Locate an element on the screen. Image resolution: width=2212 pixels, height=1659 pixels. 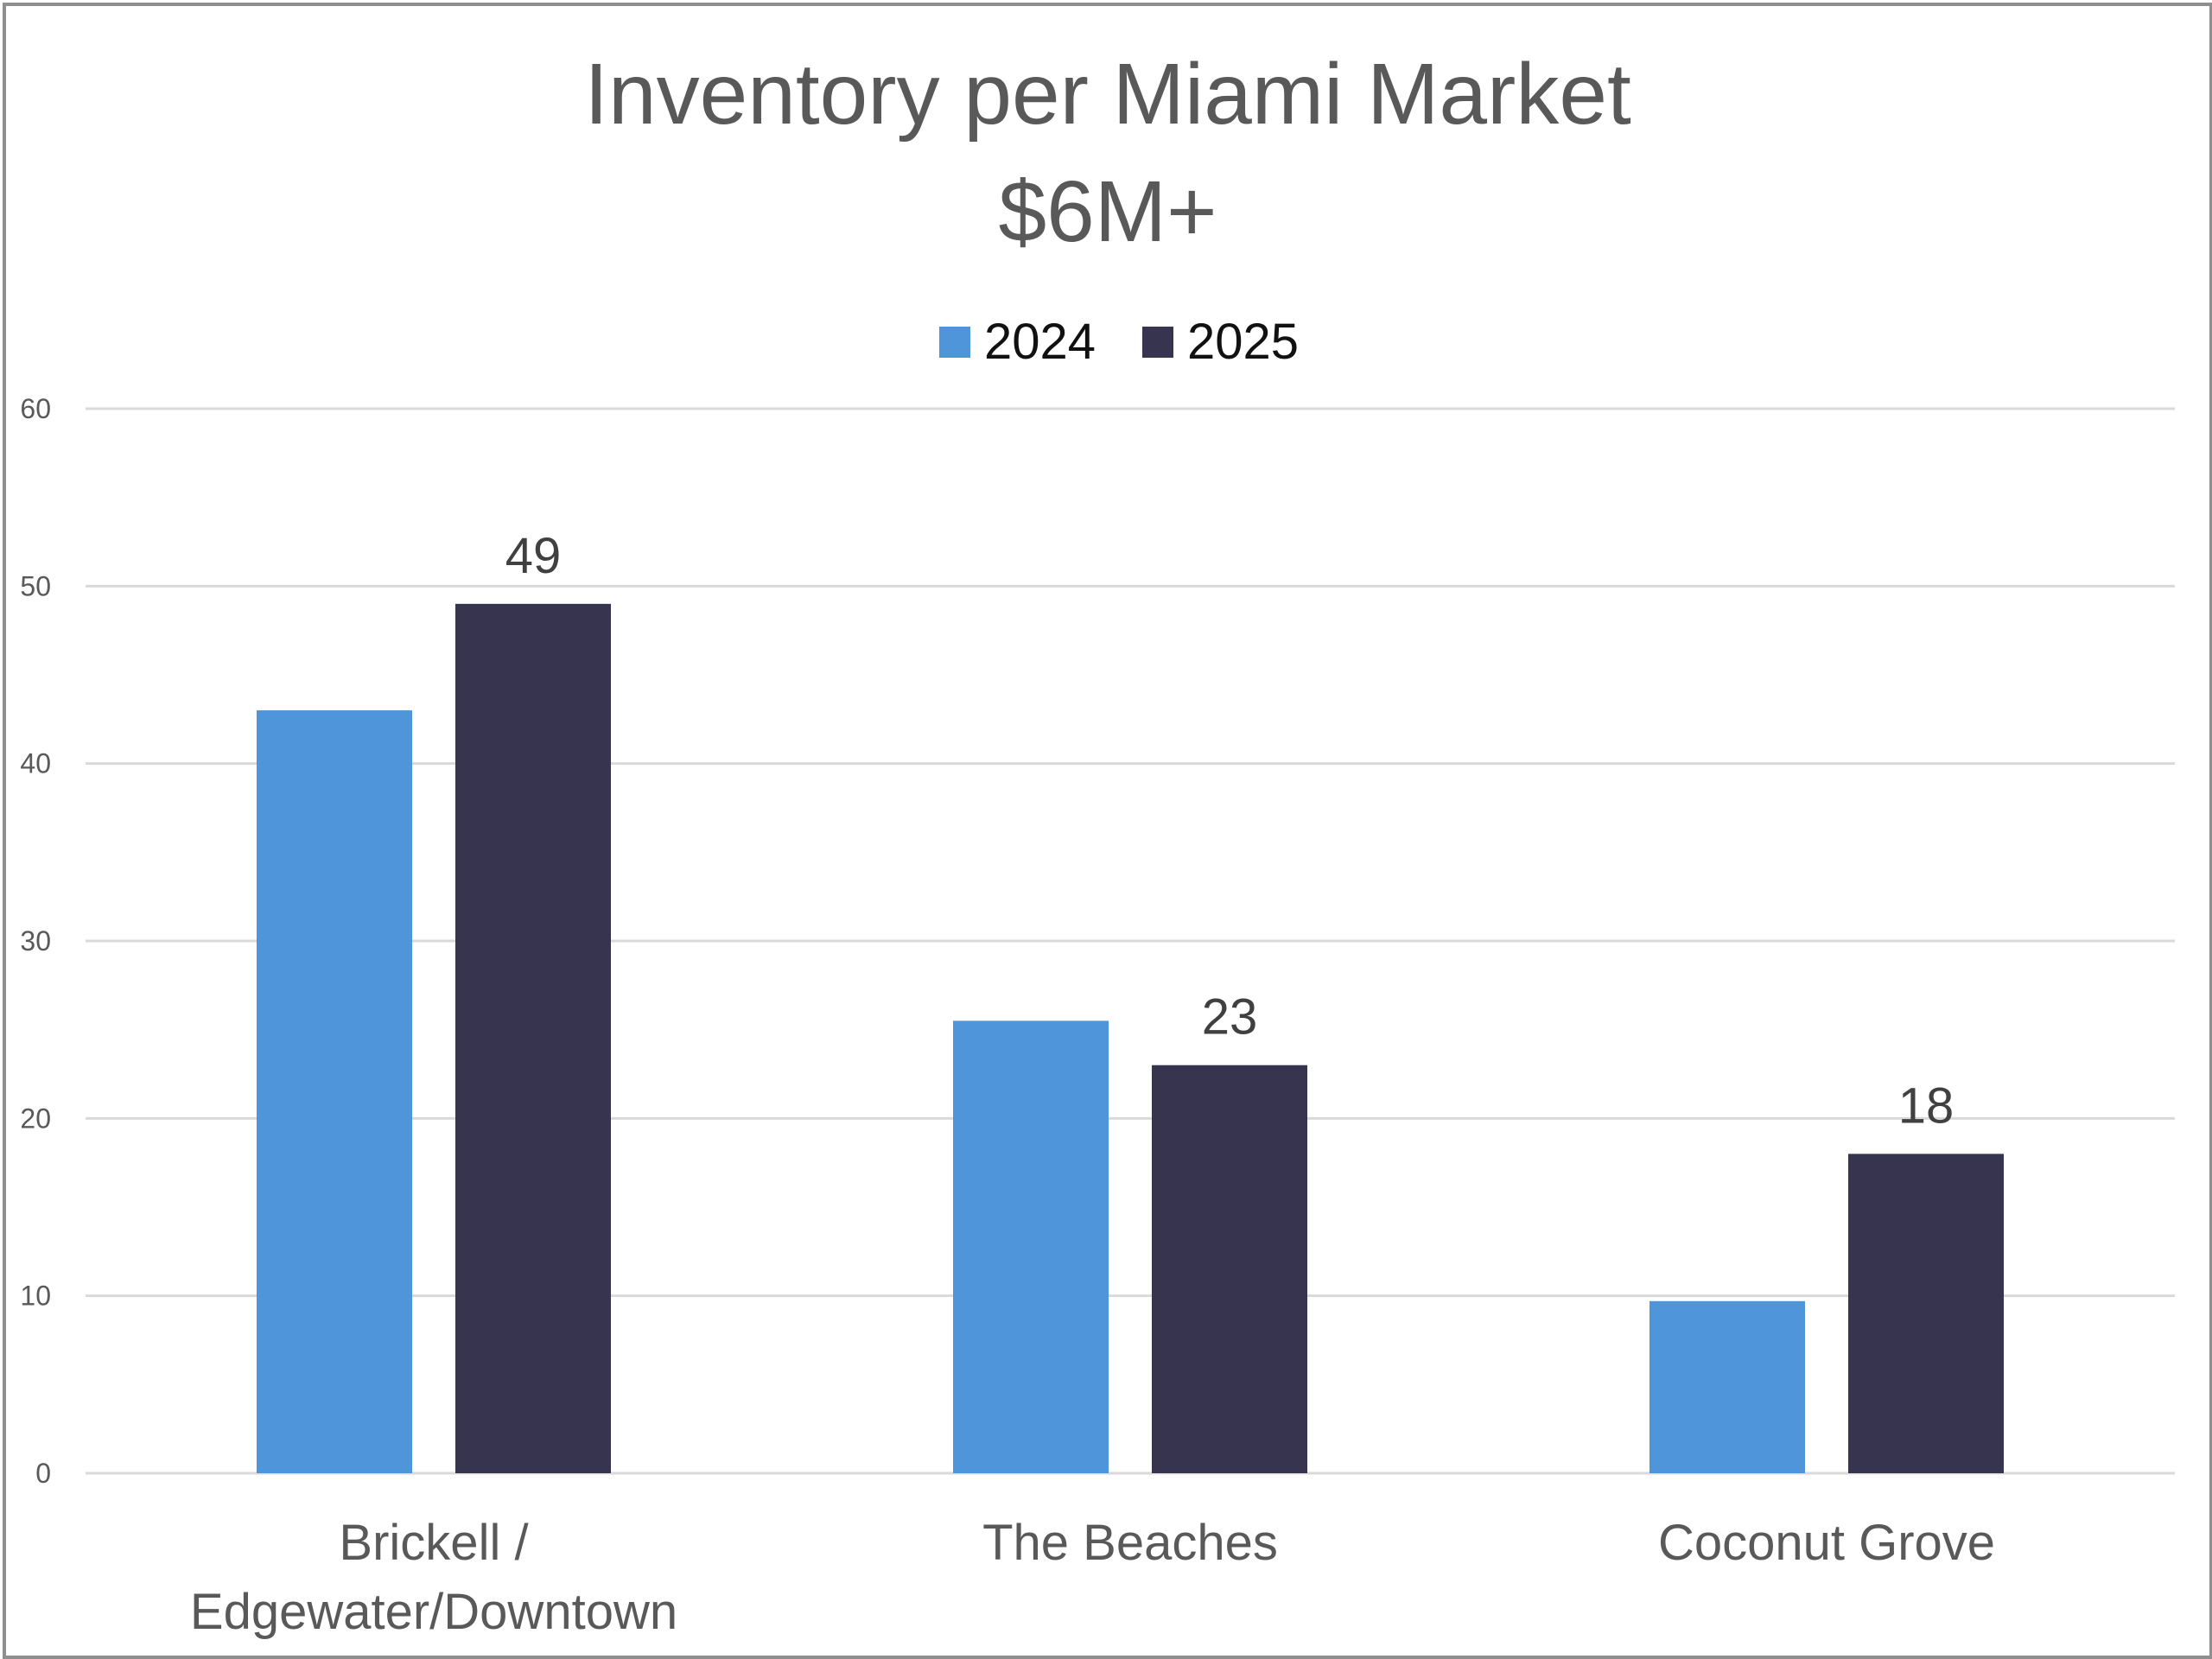
y-tick-label: 20 is located at coordinates (35, 1118).